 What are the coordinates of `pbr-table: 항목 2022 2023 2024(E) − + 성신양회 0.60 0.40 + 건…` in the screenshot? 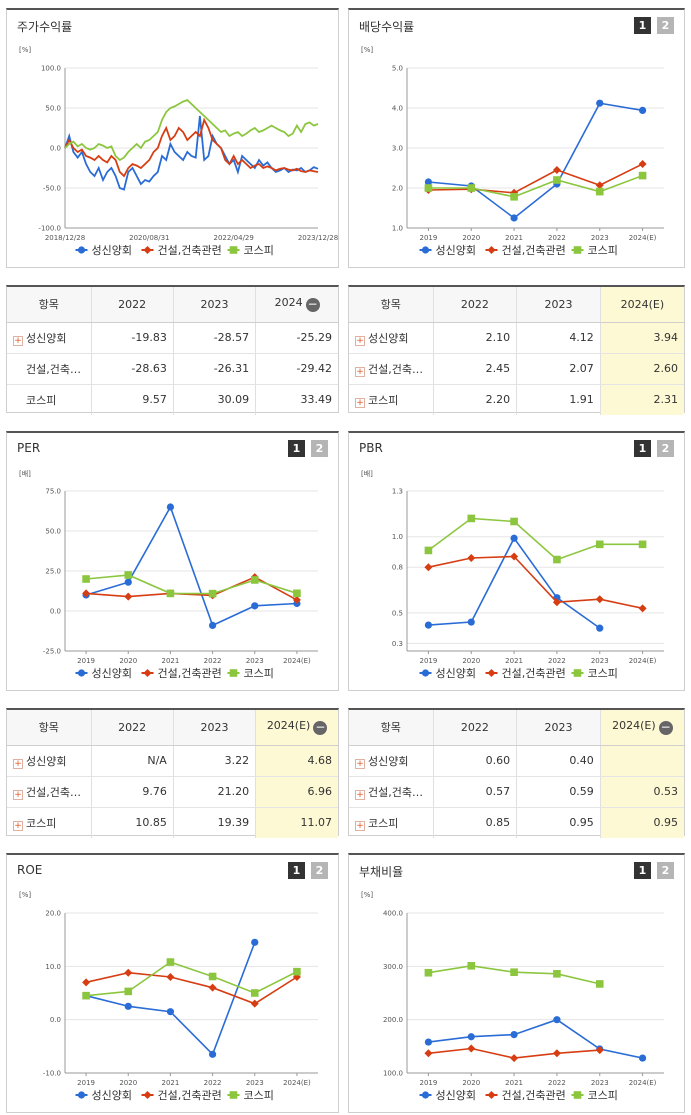 It's located at (516, 774).